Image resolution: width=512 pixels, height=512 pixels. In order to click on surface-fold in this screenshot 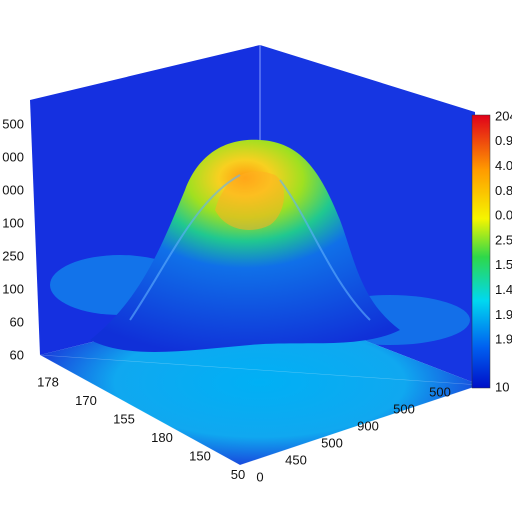, I will do `click(250, 247)`.